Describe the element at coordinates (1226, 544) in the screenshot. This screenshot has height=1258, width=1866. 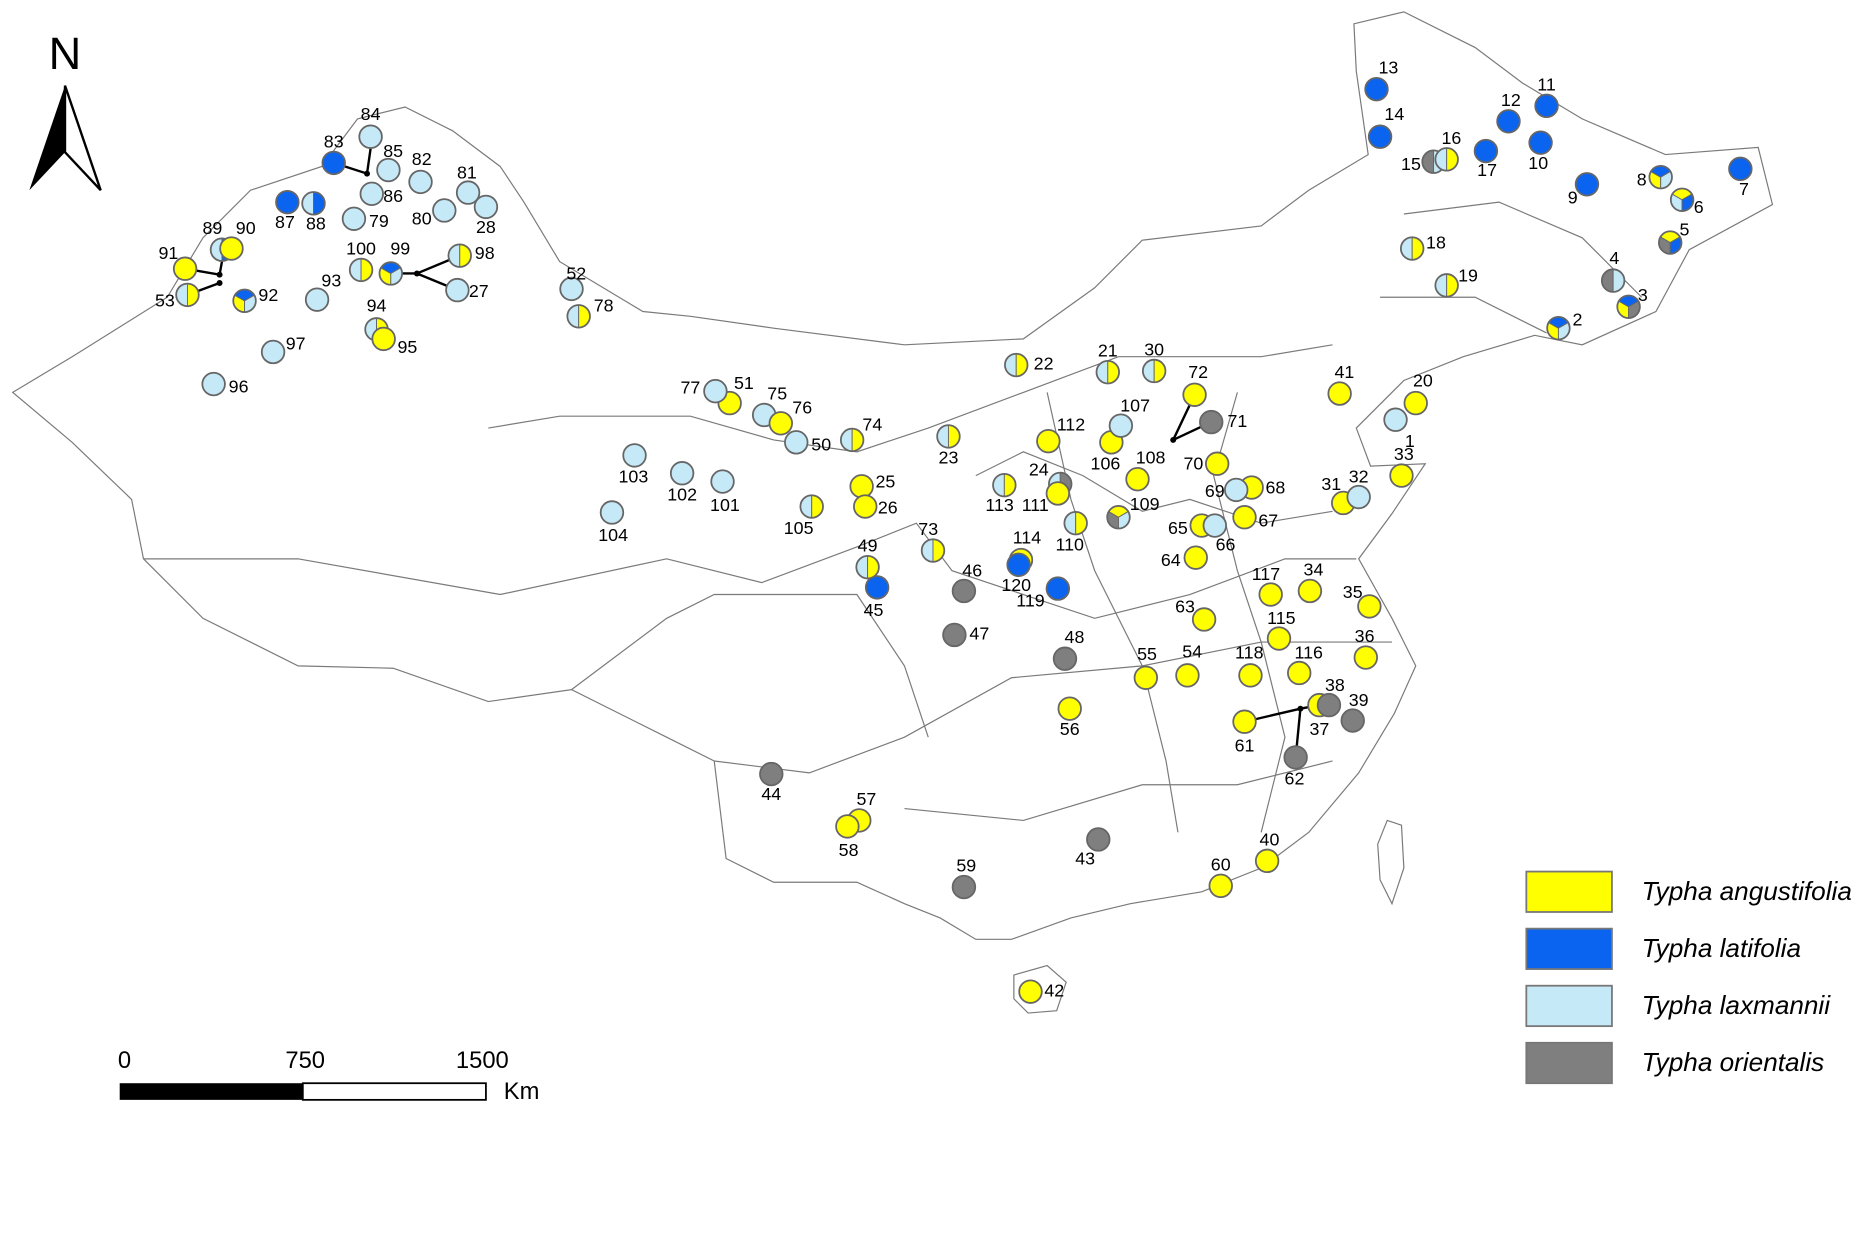
I see `site-label: 66` at that location.